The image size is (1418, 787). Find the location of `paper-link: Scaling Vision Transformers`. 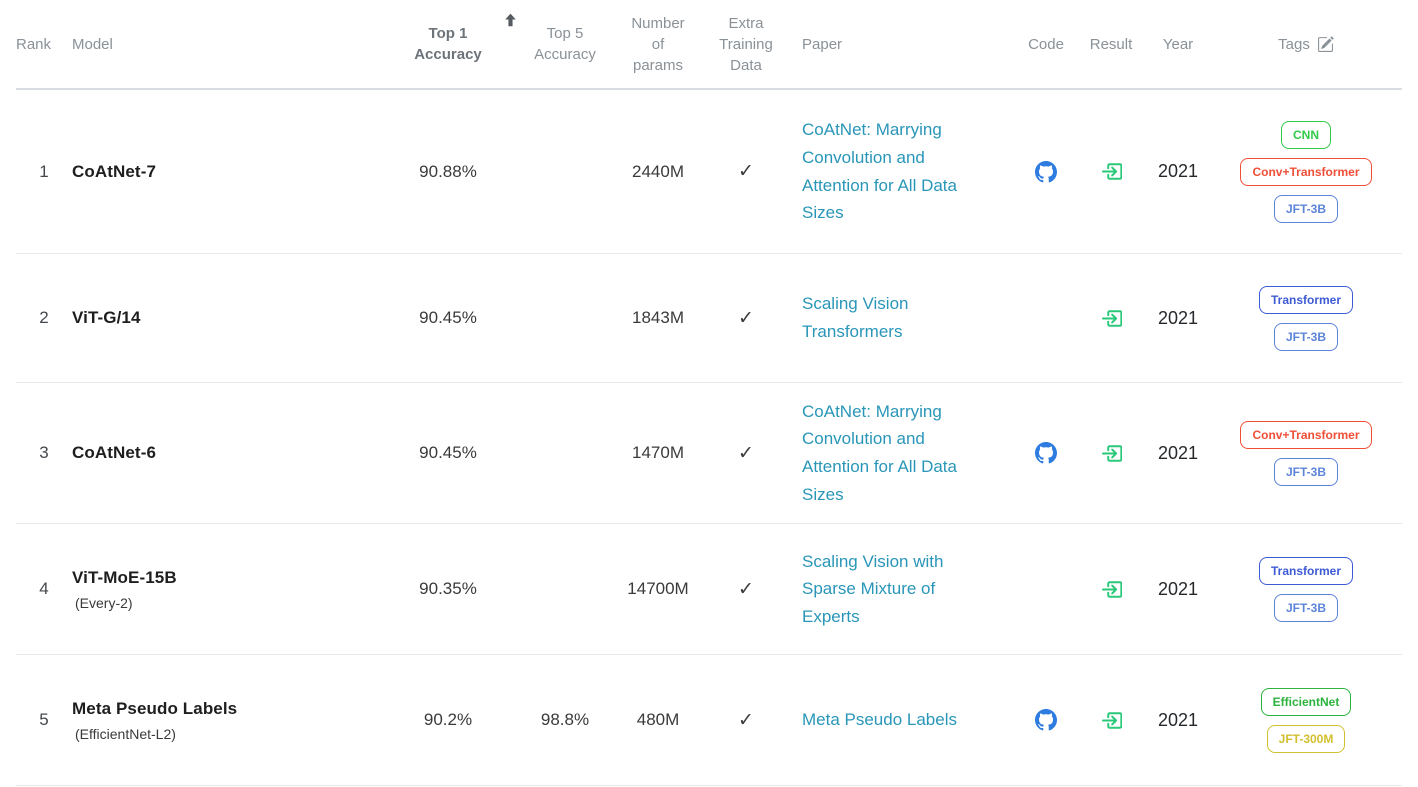

paper-link: Scaling Vision Transformers is located at coordinates (855, 317).